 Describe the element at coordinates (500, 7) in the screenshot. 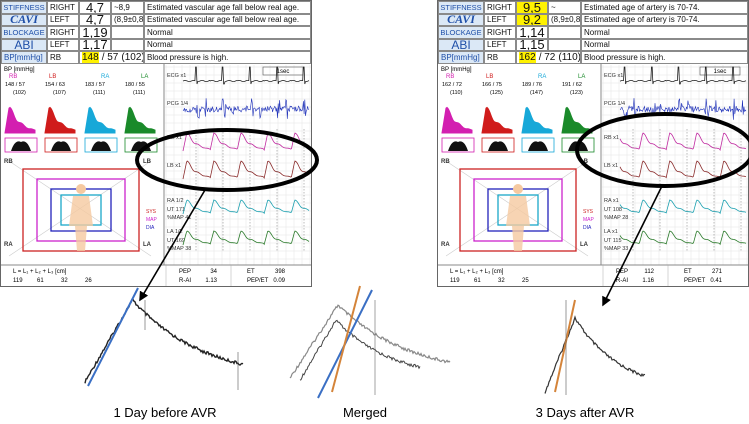

I see `row-side: RIGHT` at that location.